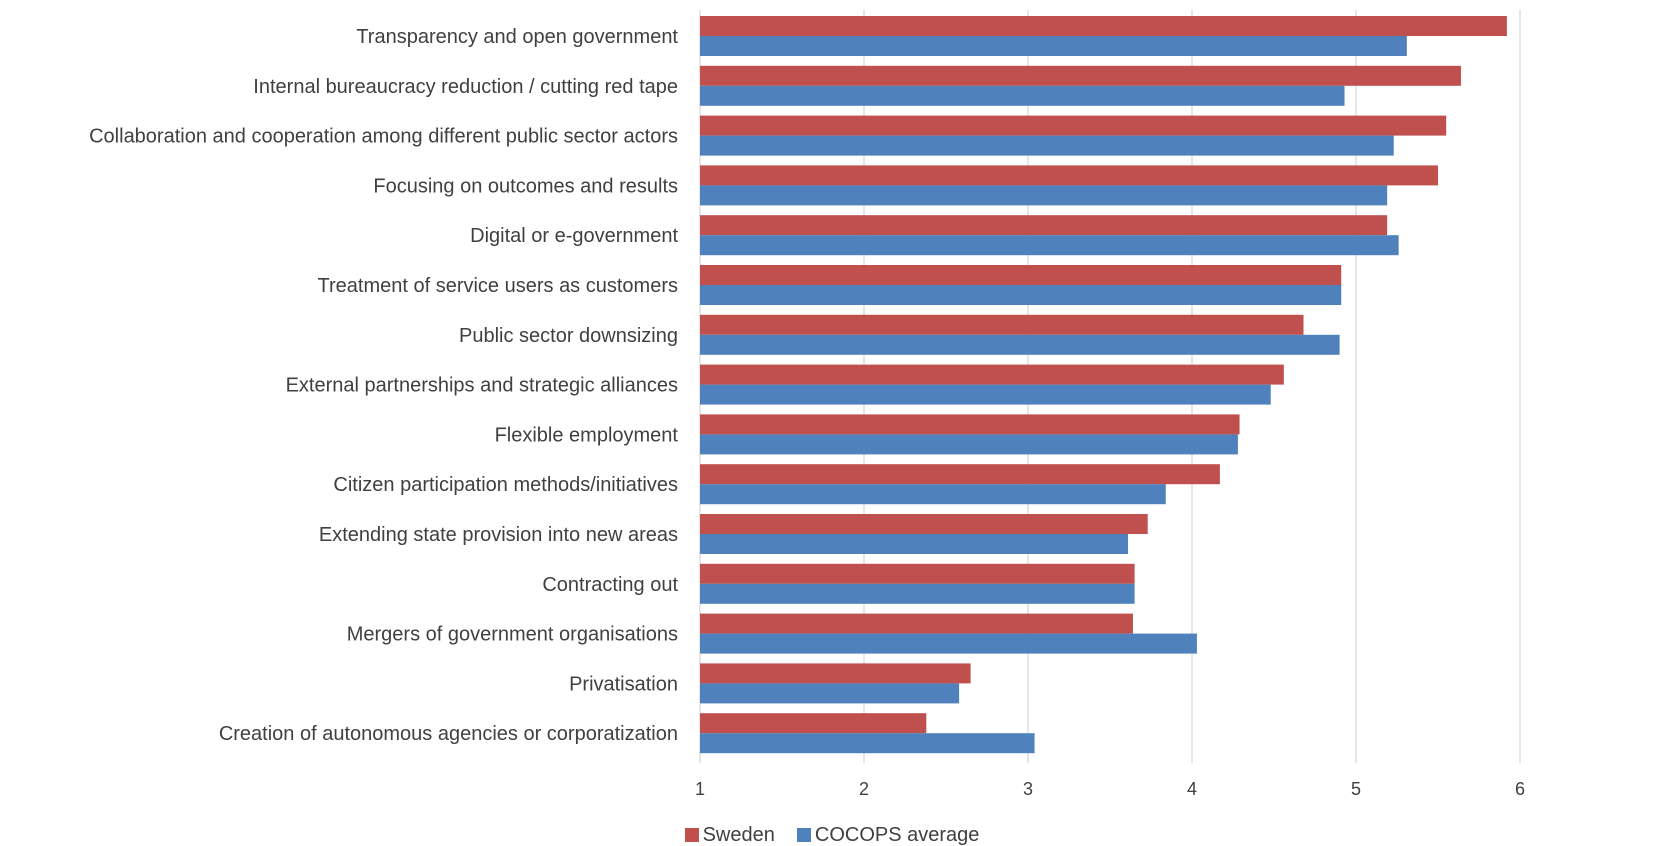  I want to click on category-label: Extending state provision into new areas, so click(498, 535).